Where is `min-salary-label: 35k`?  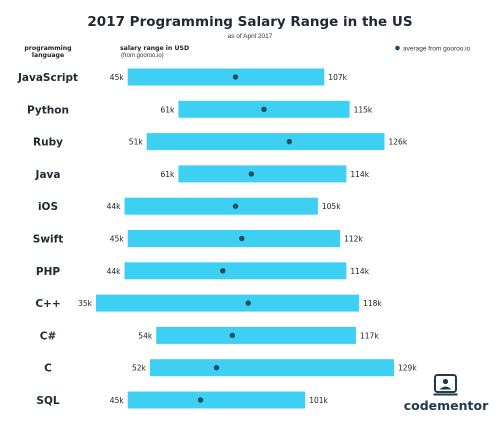
min-salary-label: 35k is located at coordinates (85, 303).